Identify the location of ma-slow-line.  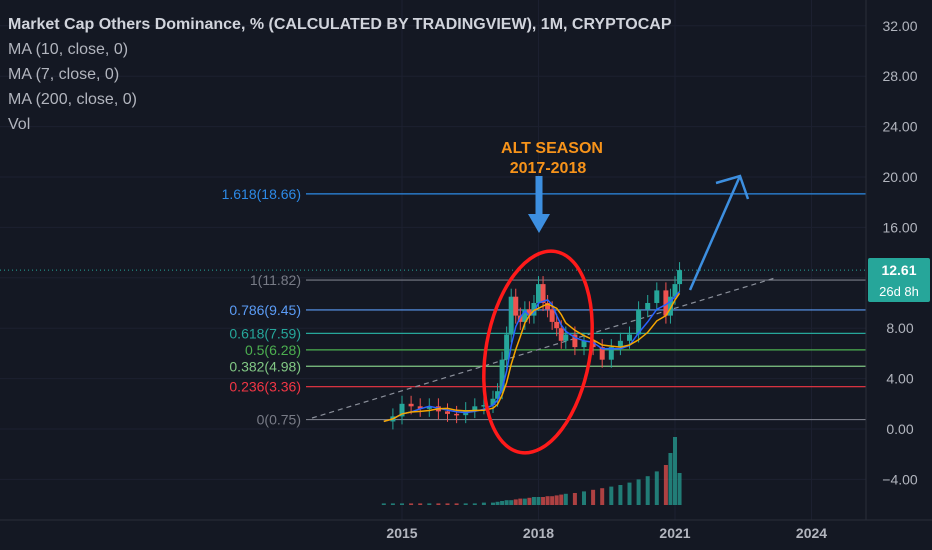
(532, 357).